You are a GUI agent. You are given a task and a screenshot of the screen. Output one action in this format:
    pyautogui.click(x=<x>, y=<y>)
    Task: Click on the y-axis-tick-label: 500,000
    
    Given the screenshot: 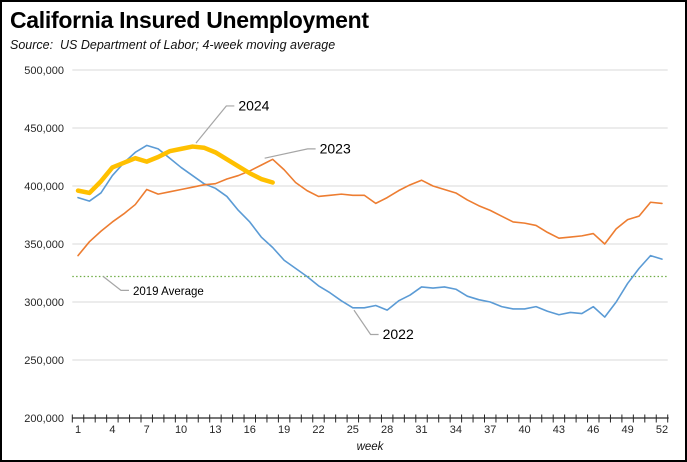 What is the action you would take?
    pyautogui.click(x=44, y=71)
    